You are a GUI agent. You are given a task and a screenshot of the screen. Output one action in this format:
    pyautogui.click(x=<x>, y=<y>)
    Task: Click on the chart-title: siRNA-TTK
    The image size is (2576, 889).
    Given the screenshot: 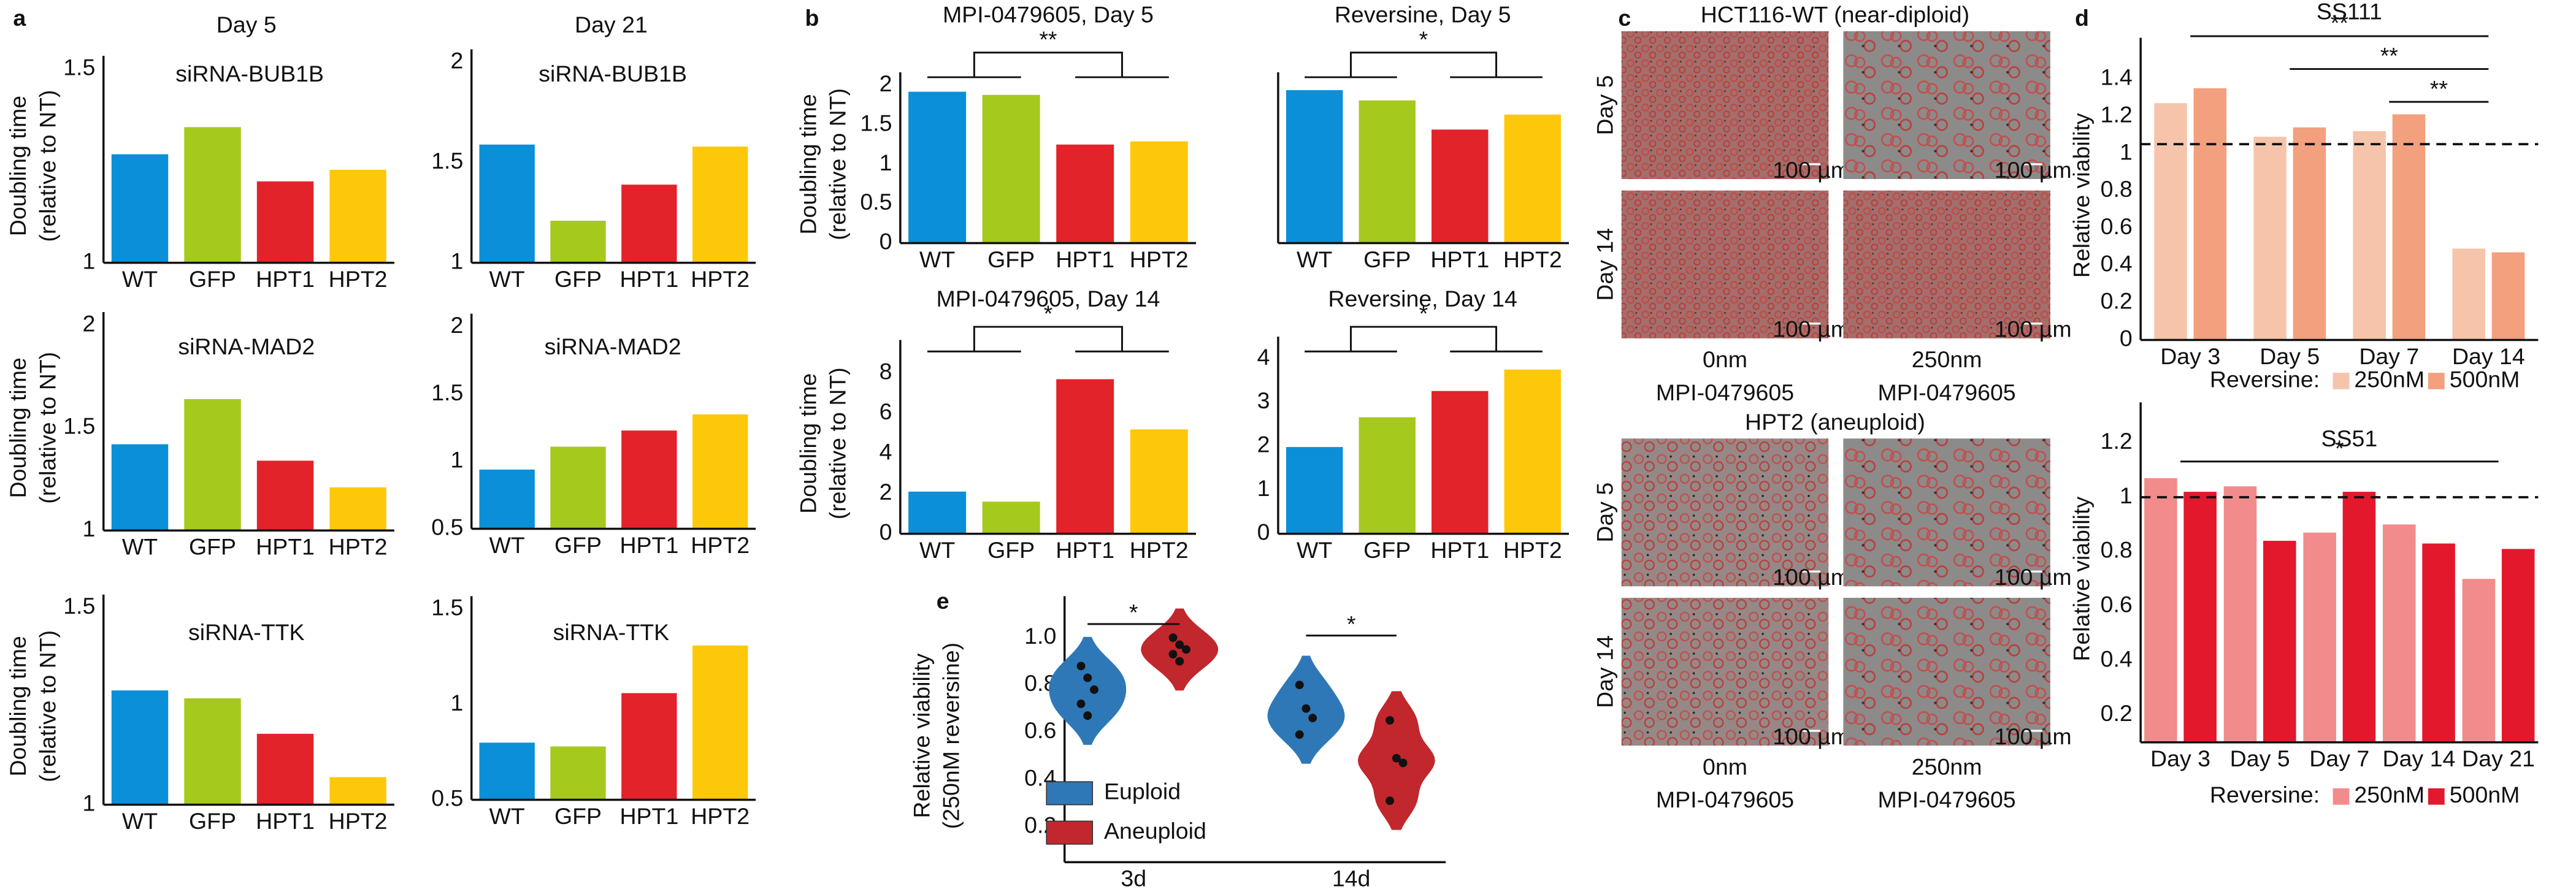 What is the action you would take?
    pyautogui.click(x=611, y=632)
    